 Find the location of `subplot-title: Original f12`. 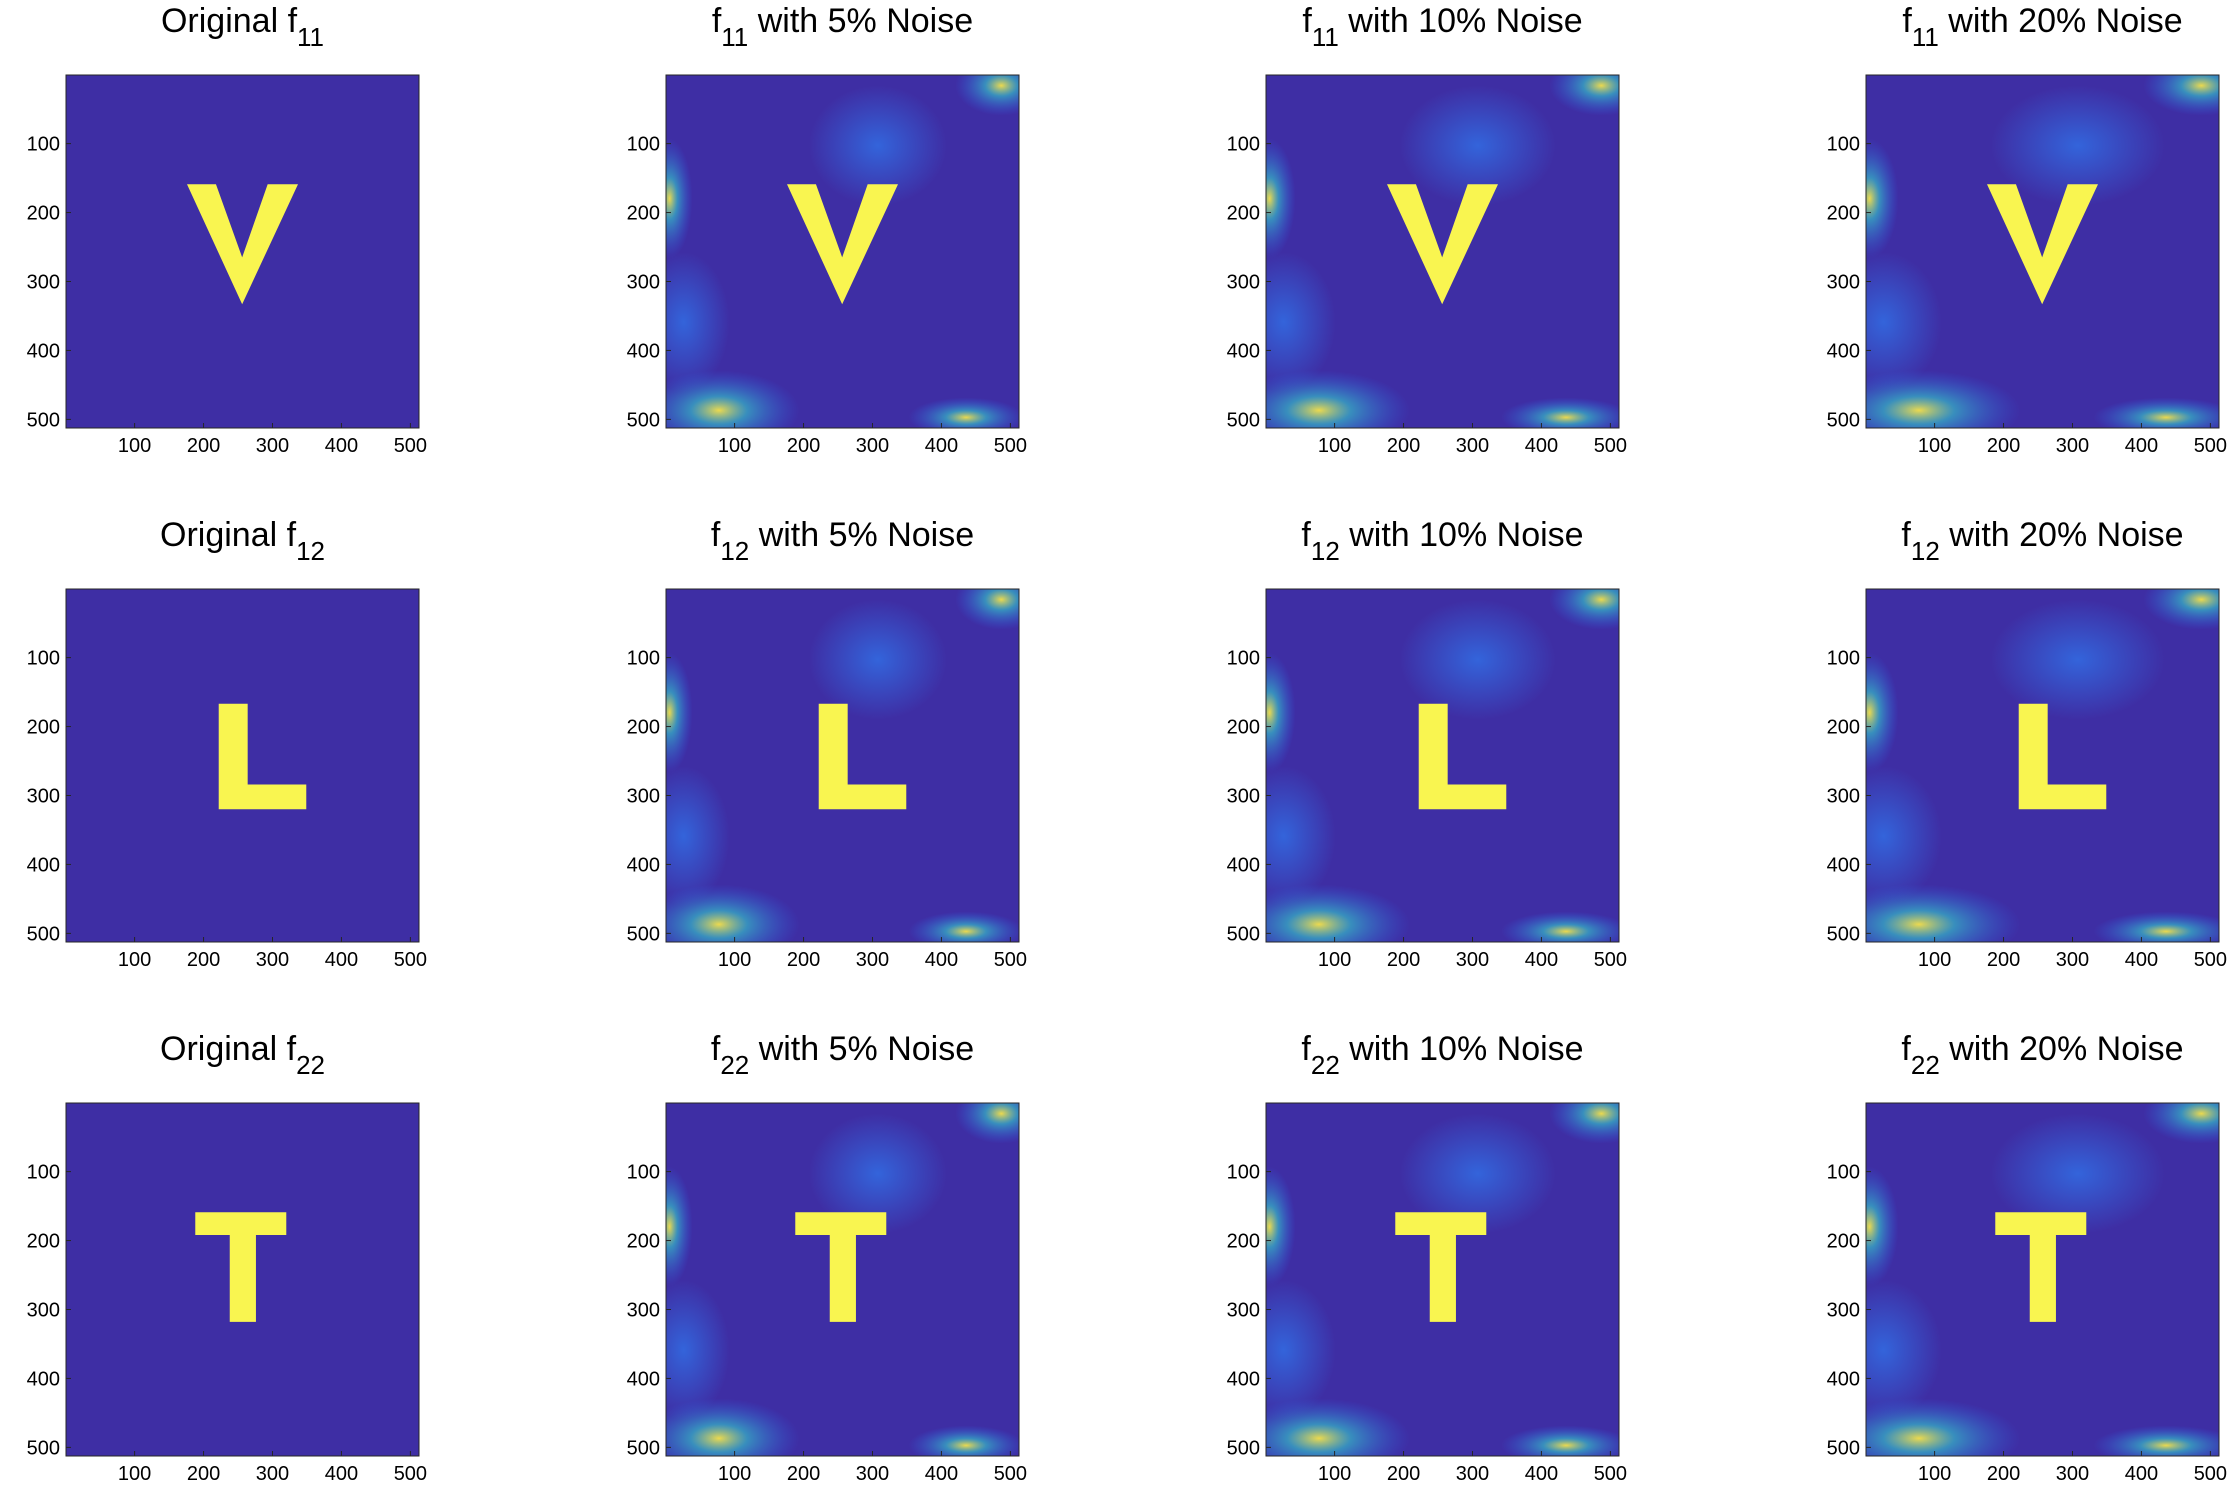

subplot-title: Original f12 is located at coordinates (242, 541).